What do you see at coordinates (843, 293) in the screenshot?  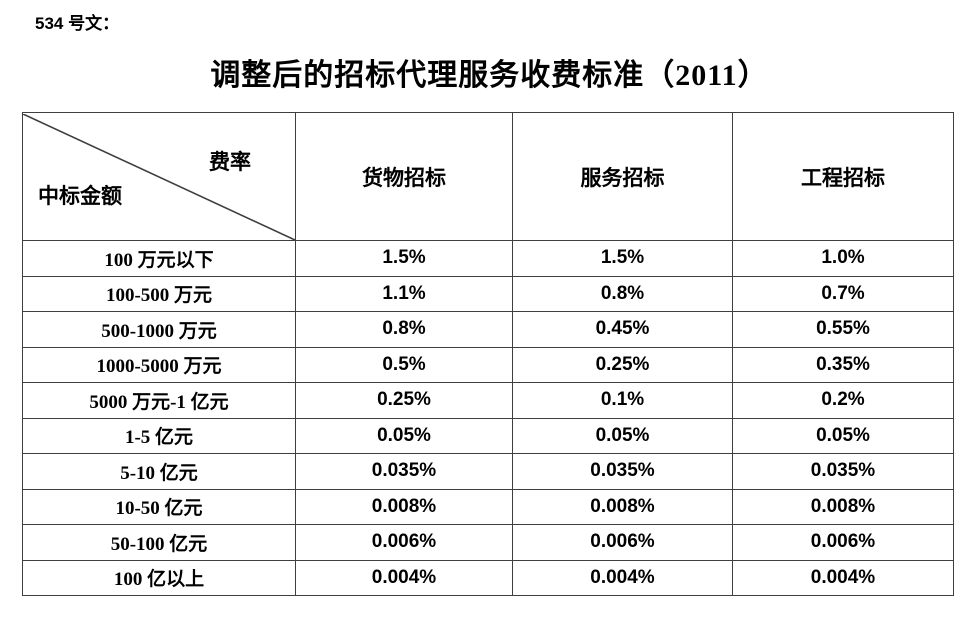 I see `rate-cell: 0.7%` at bounding box center [843, 293].